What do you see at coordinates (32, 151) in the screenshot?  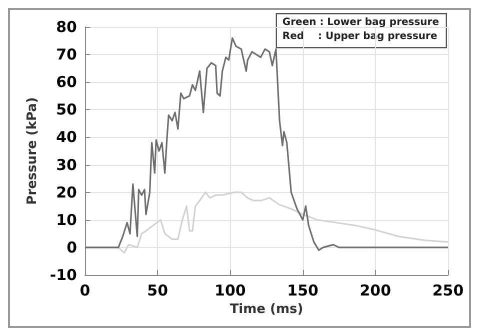 I see `y-axis-title: Pressure (kPa)` at bounding box center [32, 151].